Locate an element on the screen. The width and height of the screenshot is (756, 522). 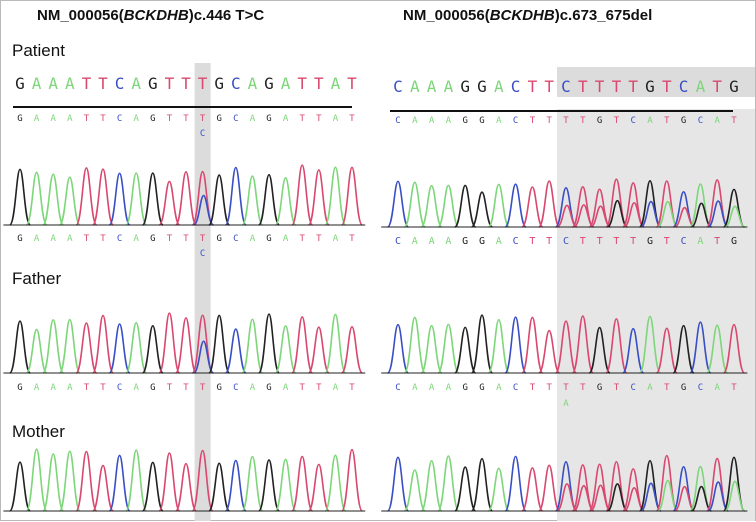
patient-left-bottom-base-11: T is located at coordinates (203, 239).